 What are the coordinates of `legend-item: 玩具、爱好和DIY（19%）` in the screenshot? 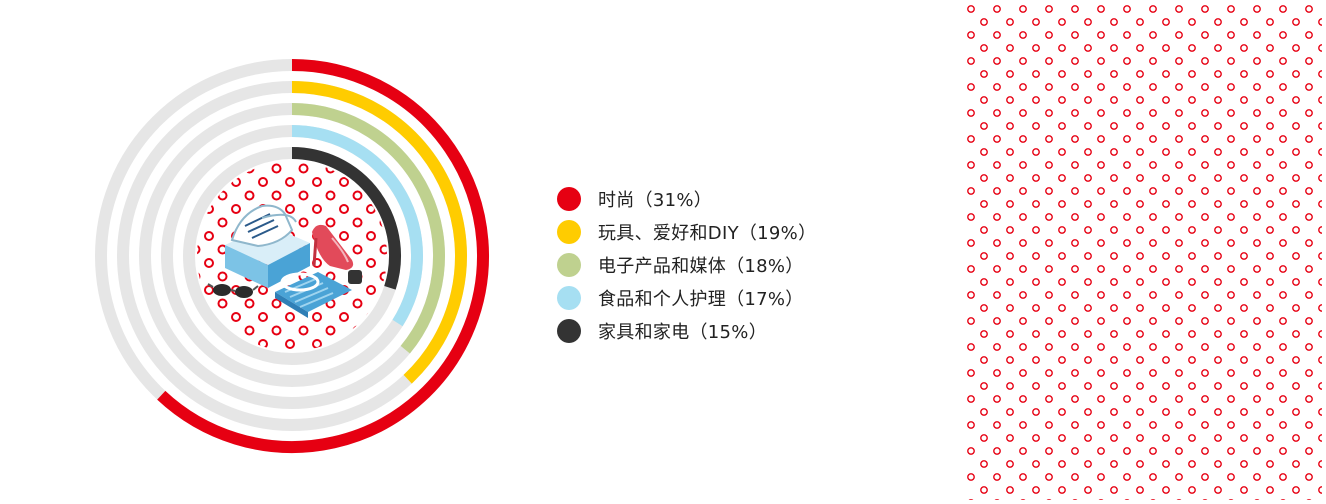 It's located at (686, 231).